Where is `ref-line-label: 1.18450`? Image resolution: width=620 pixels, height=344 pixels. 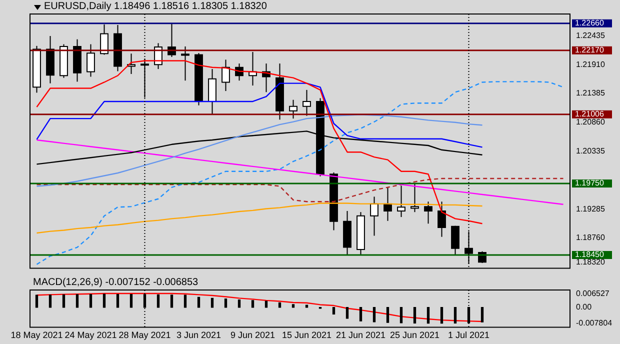 ref-line-label: 1.18450 is located at coordinates (589, 255).